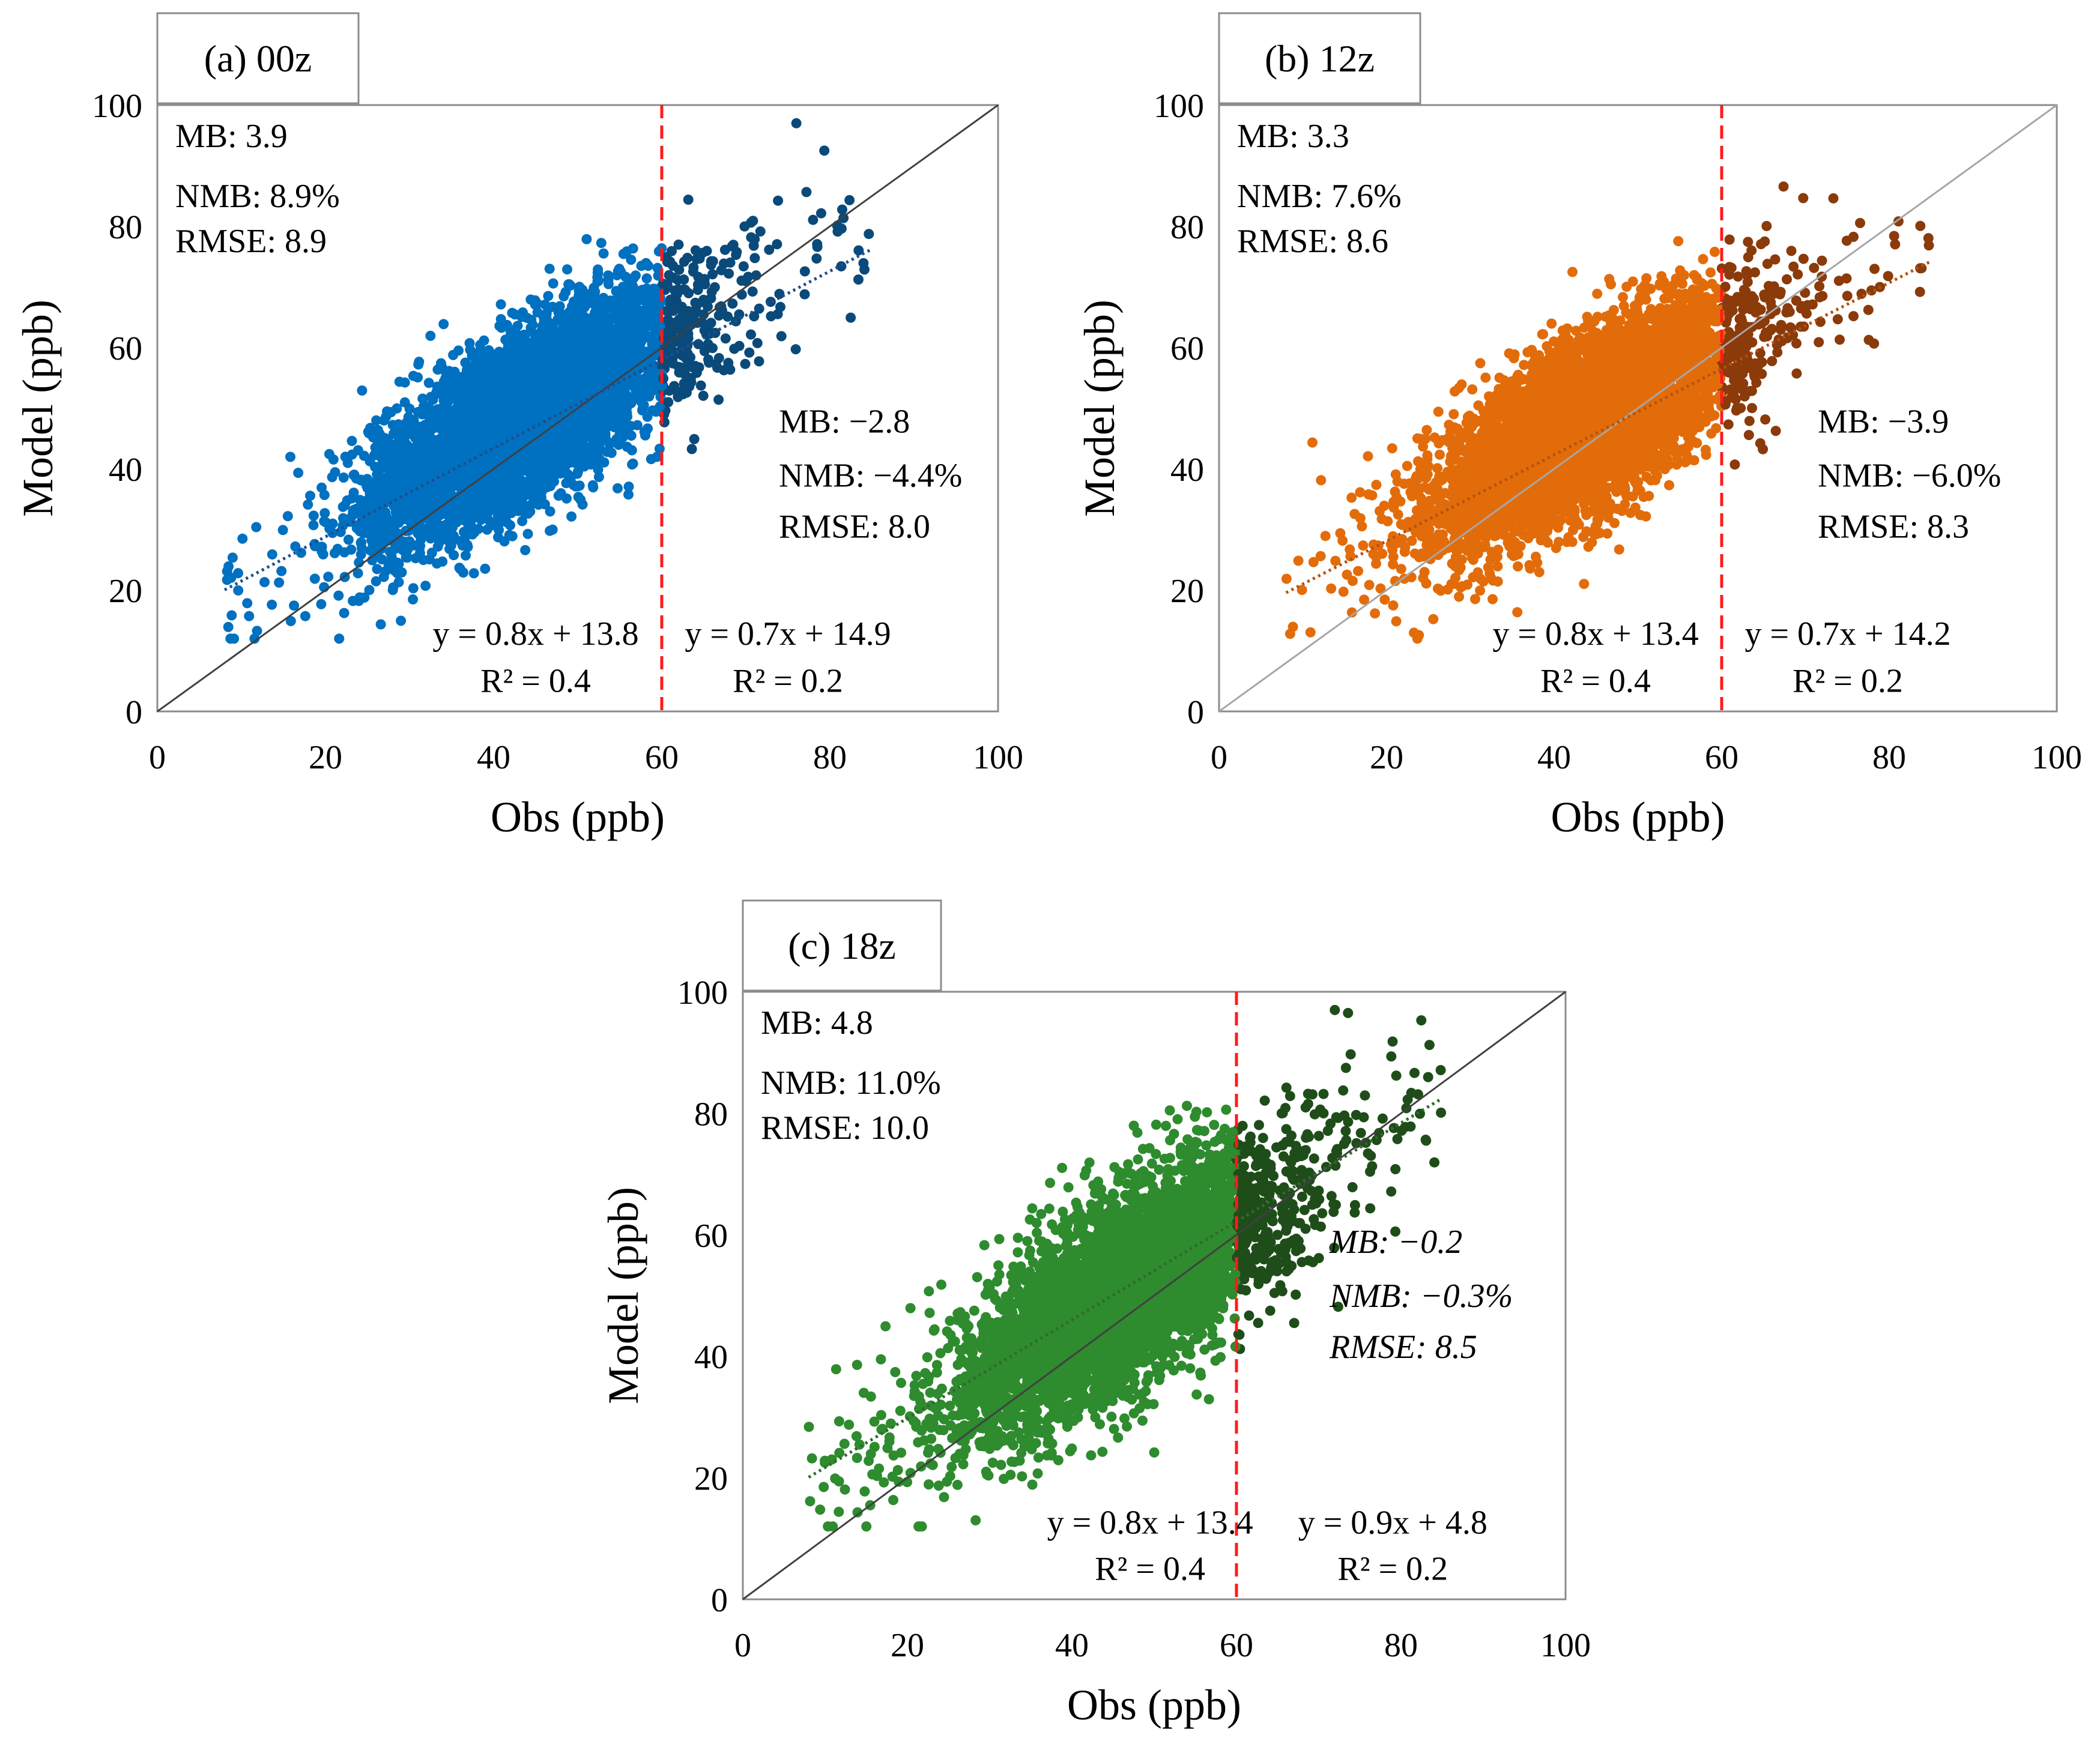  Describe the element at coordinates (577, 408) in the screenshot. I see `plot-area-frame` at that location.